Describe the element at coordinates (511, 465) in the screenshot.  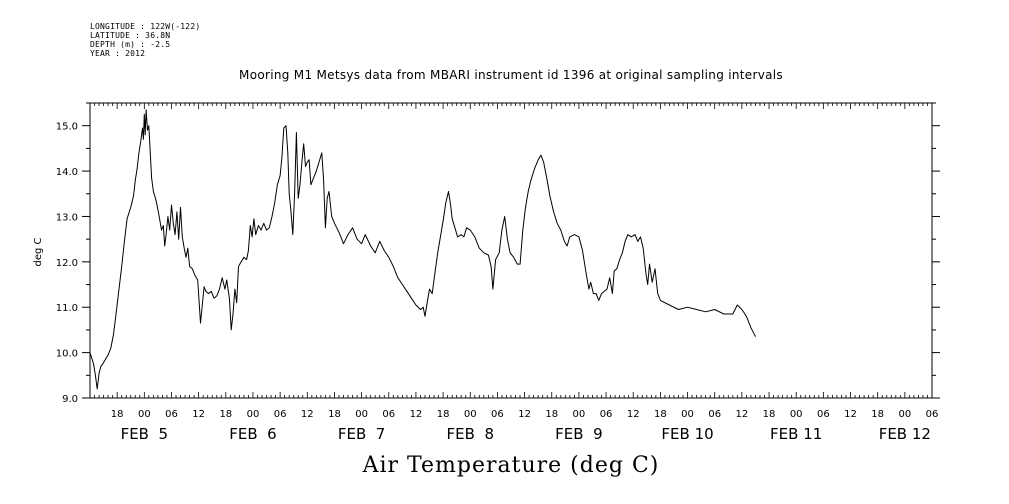
I see `x-axis-title: Air Temperature (deg C)` at that location.